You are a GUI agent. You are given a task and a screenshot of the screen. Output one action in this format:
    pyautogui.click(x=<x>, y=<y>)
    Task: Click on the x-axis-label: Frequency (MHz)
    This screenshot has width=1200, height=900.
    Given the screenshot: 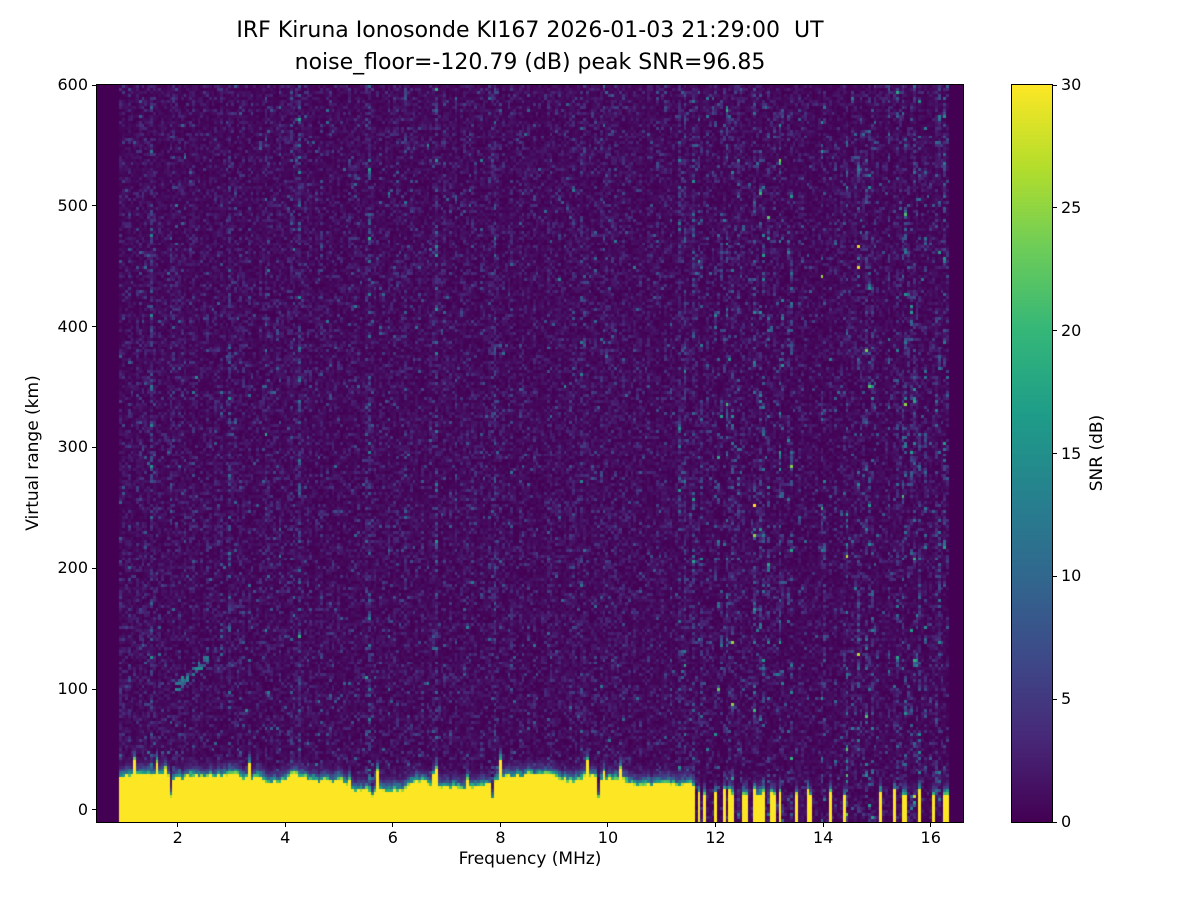 What is the action you would take?
    pyautogui.click(x=530, y=859)
    